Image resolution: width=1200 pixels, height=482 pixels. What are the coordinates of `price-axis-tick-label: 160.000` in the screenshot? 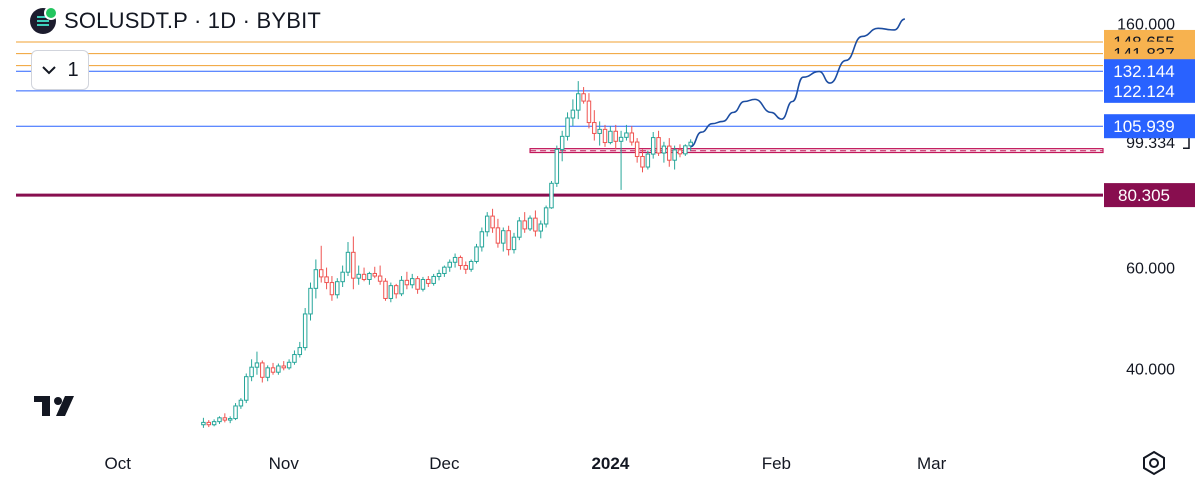 It's located at (1146, 25).